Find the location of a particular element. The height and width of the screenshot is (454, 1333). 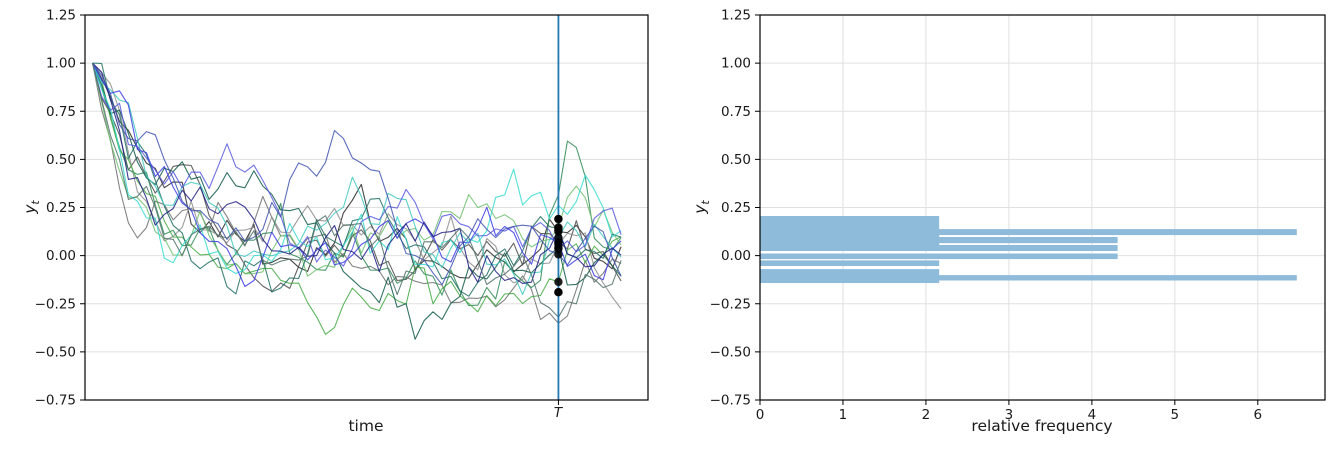

x-tick-label: 2 is located at coordinates (926, 415).